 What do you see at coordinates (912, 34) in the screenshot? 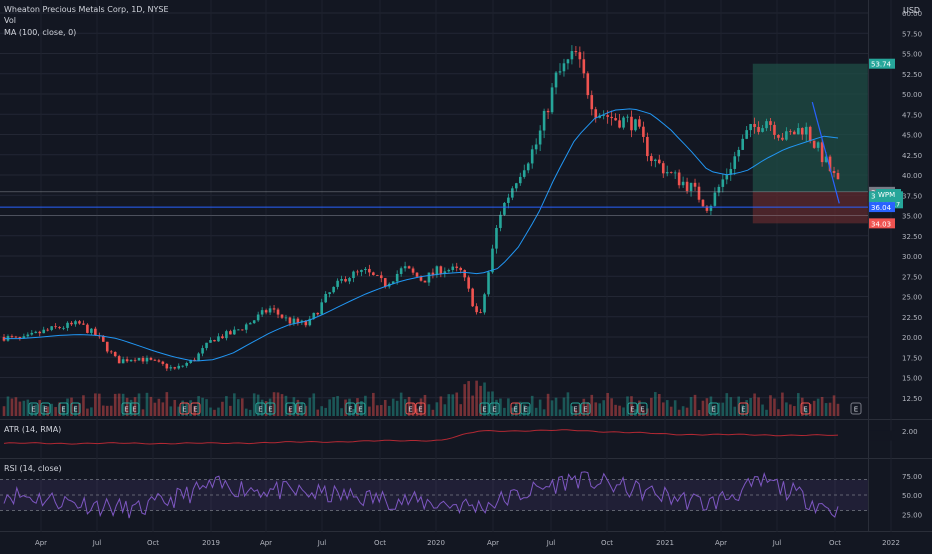
I see `price-axis-tick: 57.50` at bounding box center [912, 34].